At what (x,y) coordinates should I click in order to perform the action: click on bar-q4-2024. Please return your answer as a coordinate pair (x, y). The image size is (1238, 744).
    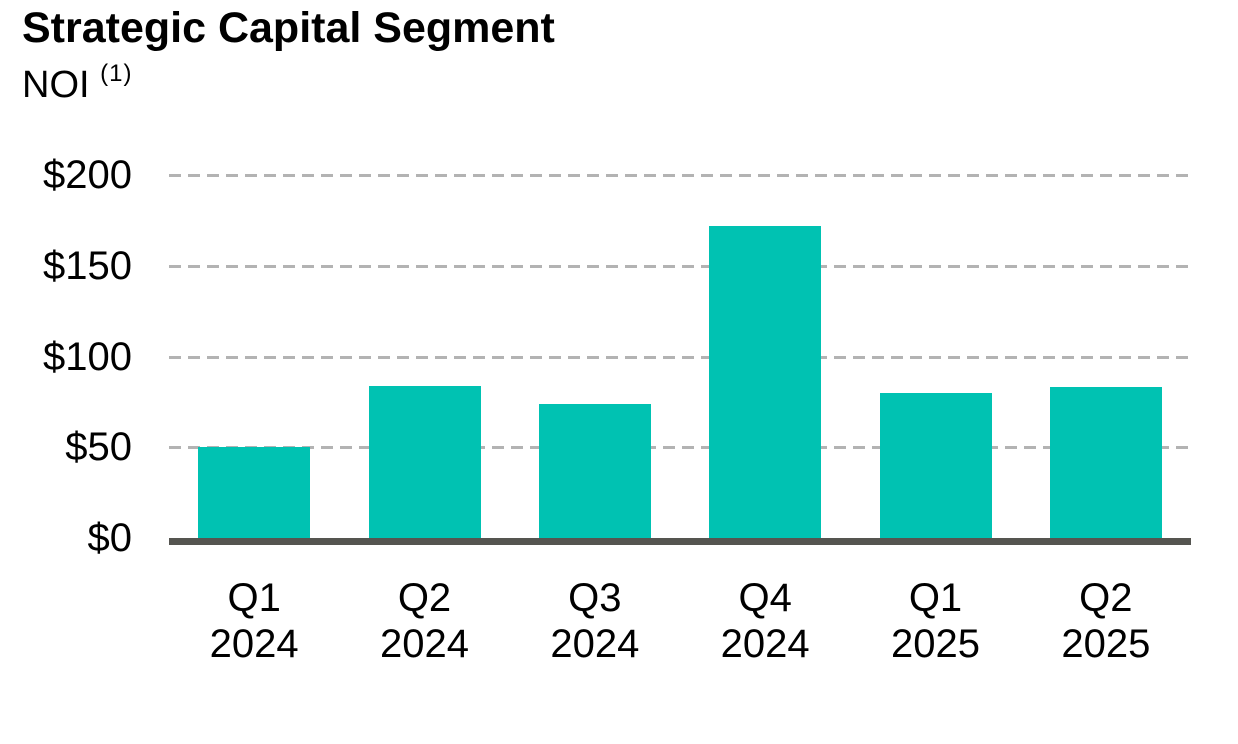
    Looking at the image, I should click on (765, 381).